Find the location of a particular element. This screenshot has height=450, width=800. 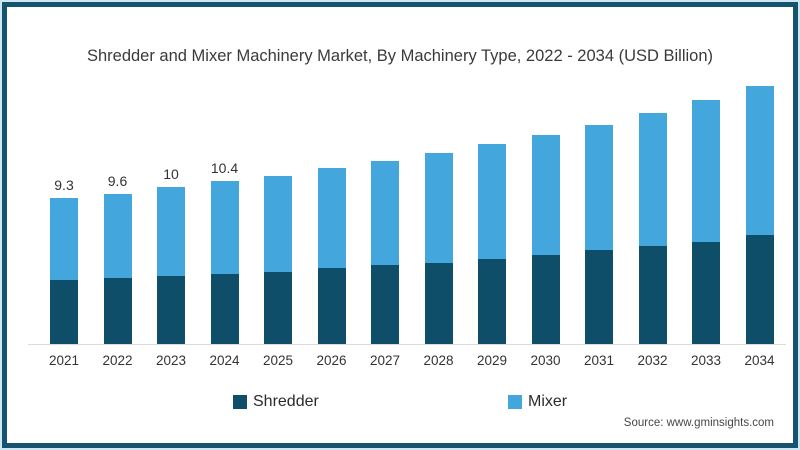

bar-2032-shredder-segment is located at coordinates (652, 295).